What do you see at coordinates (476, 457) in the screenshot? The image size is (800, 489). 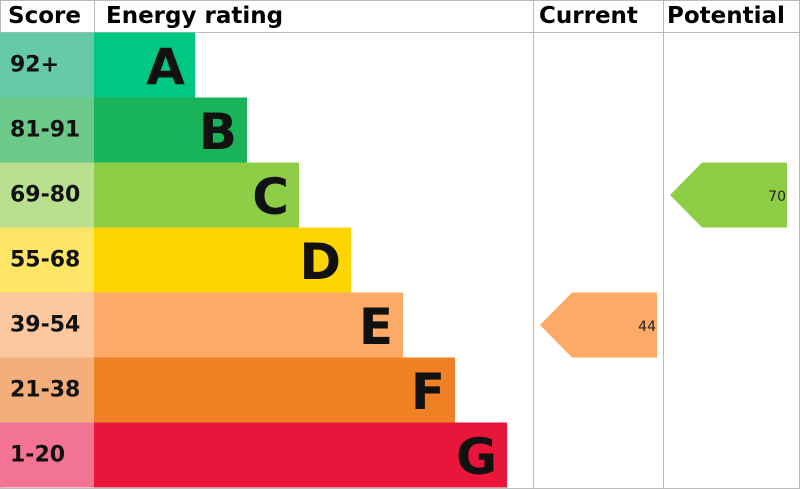 I see `rating-letter: G` at bounding box center [476, 457].